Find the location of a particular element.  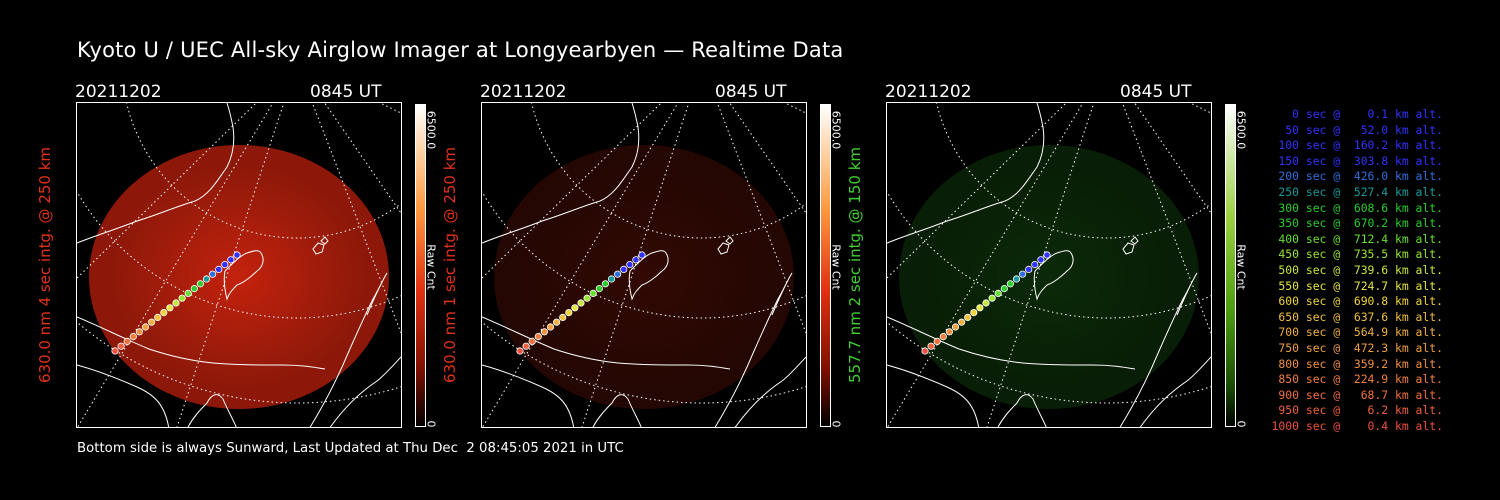

legend-entry: 650 sec @ 637.6 km alt. is located at coordinates (1357, 316).